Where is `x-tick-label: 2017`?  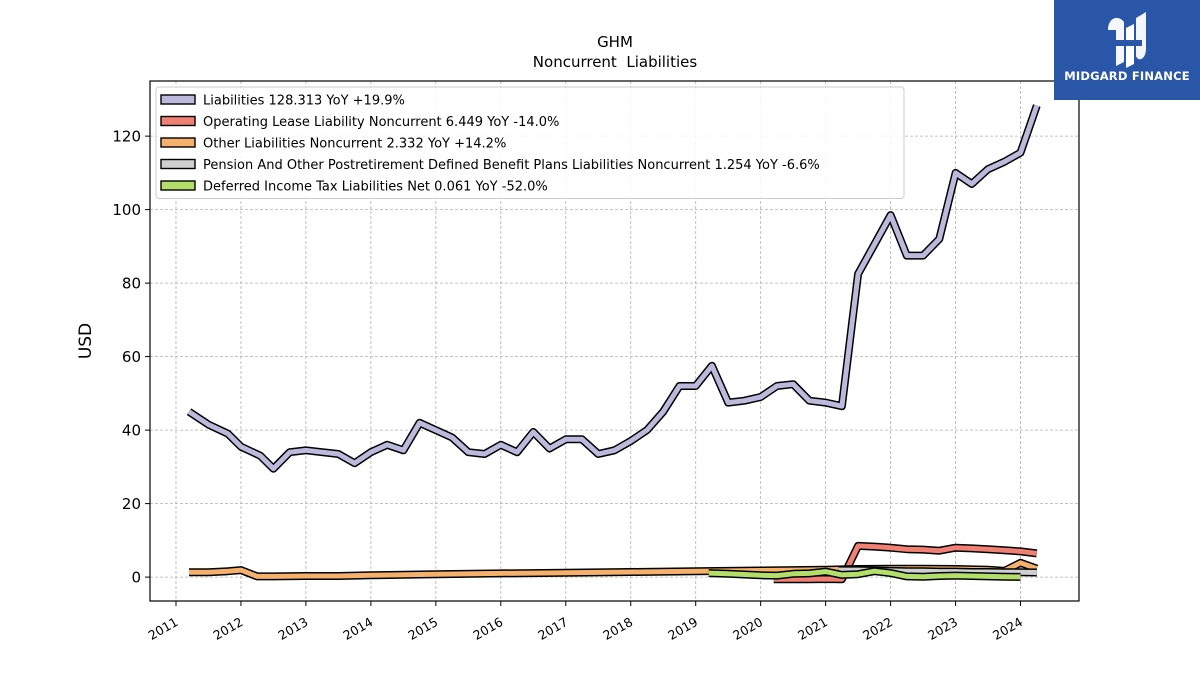
x-tick-label: 2017 is located at coordinates (552, 628).